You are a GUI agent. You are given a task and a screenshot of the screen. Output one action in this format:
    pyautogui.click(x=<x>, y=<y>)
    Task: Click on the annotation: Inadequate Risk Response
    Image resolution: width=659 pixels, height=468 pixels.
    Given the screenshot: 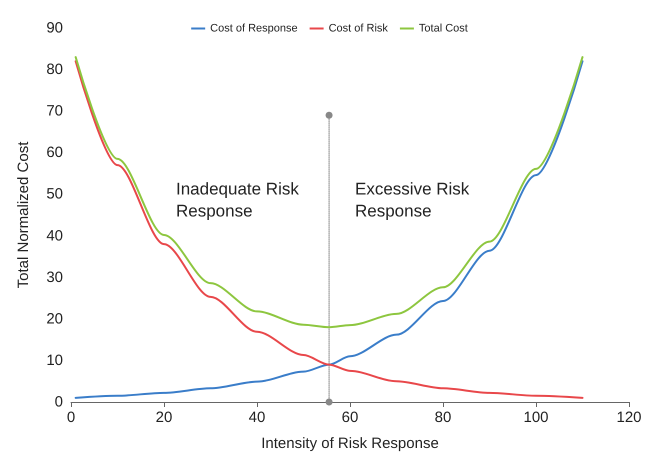 What is the action you would take?
    pyautogui.click(x=238, y=200)
    